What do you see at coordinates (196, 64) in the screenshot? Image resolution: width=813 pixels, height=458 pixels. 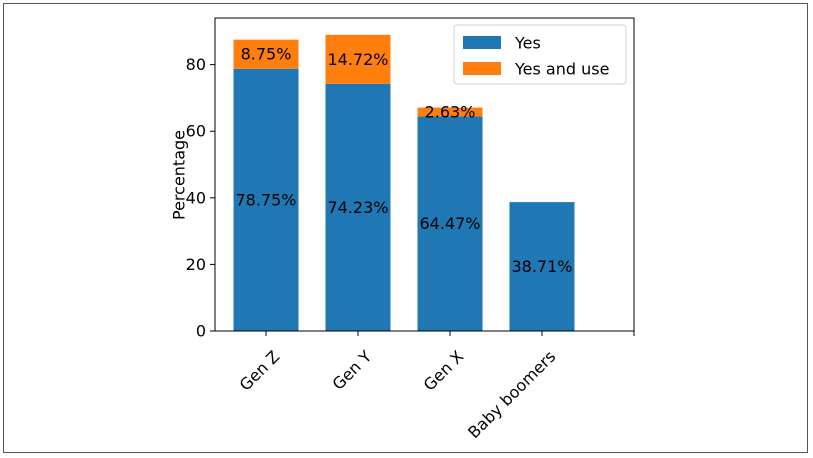 I see `y-tick-label: 80` at bounding box center [196, 64].